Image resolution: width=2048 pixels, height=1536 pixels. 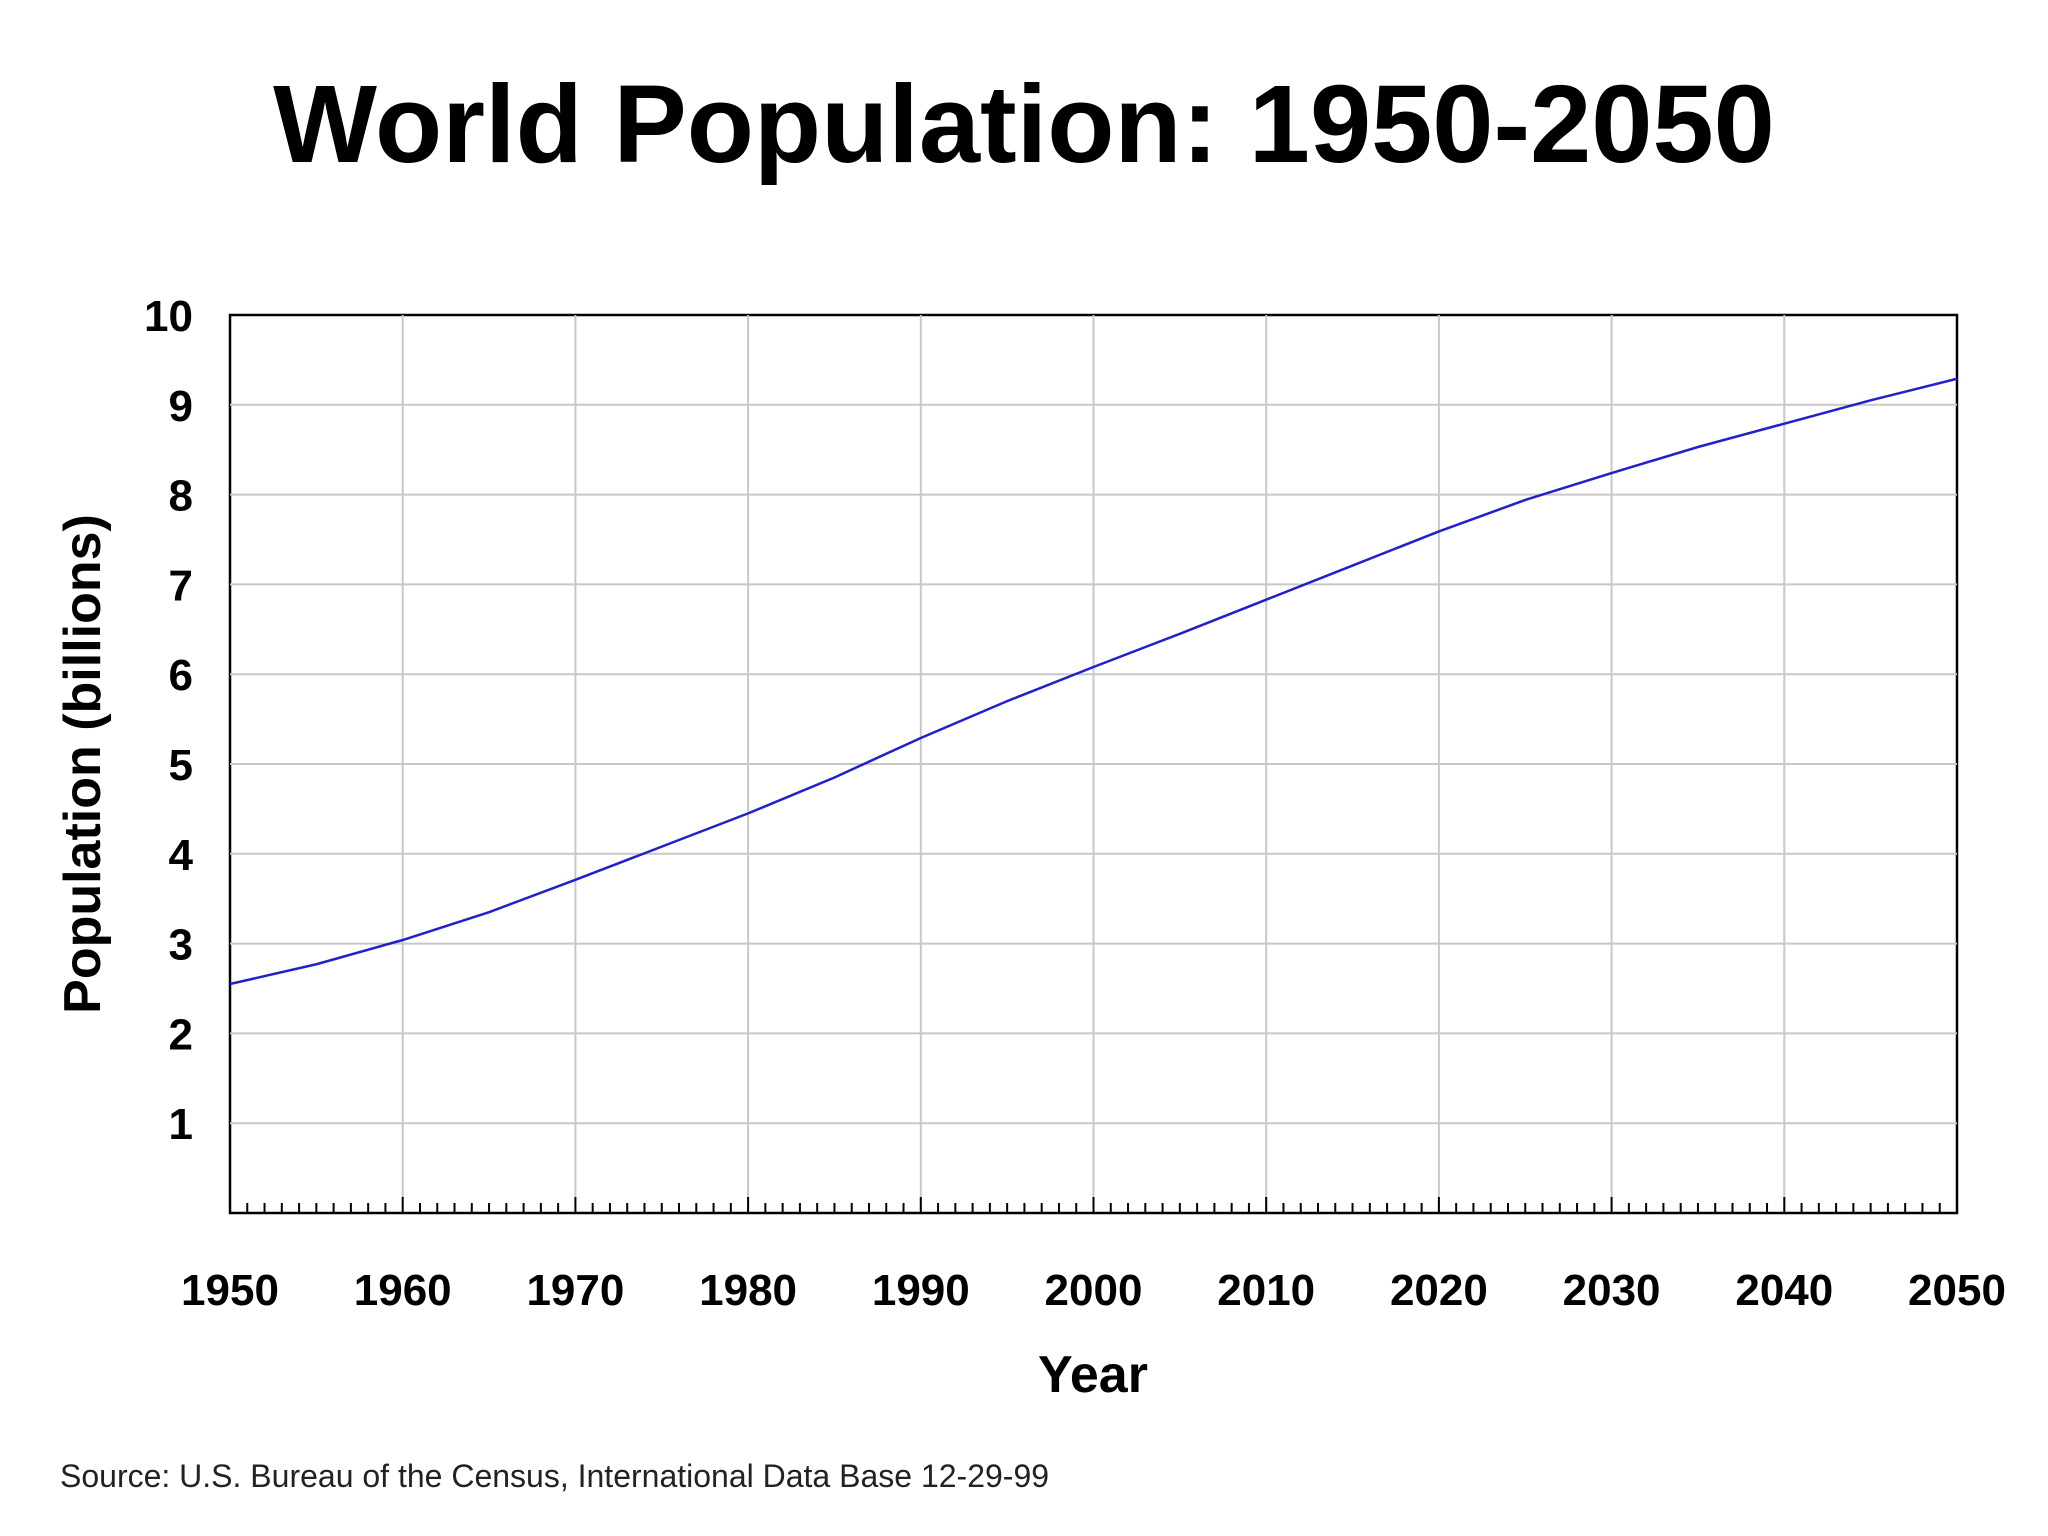 I want to click on y-axis-title: Population (billions), so click(x=83, y=764).